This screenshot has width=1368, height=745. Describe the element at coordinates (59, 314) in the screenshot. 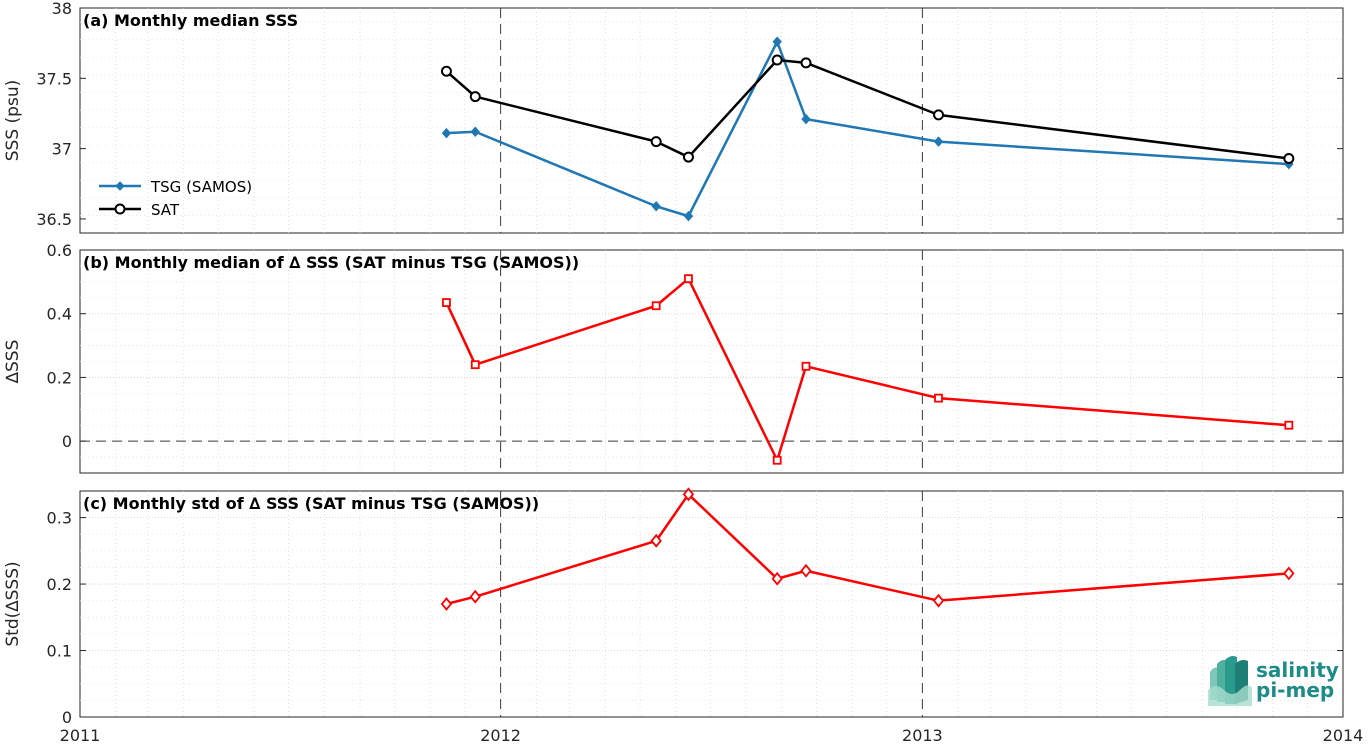

I see `y-tick-label: 0.4` at that location.